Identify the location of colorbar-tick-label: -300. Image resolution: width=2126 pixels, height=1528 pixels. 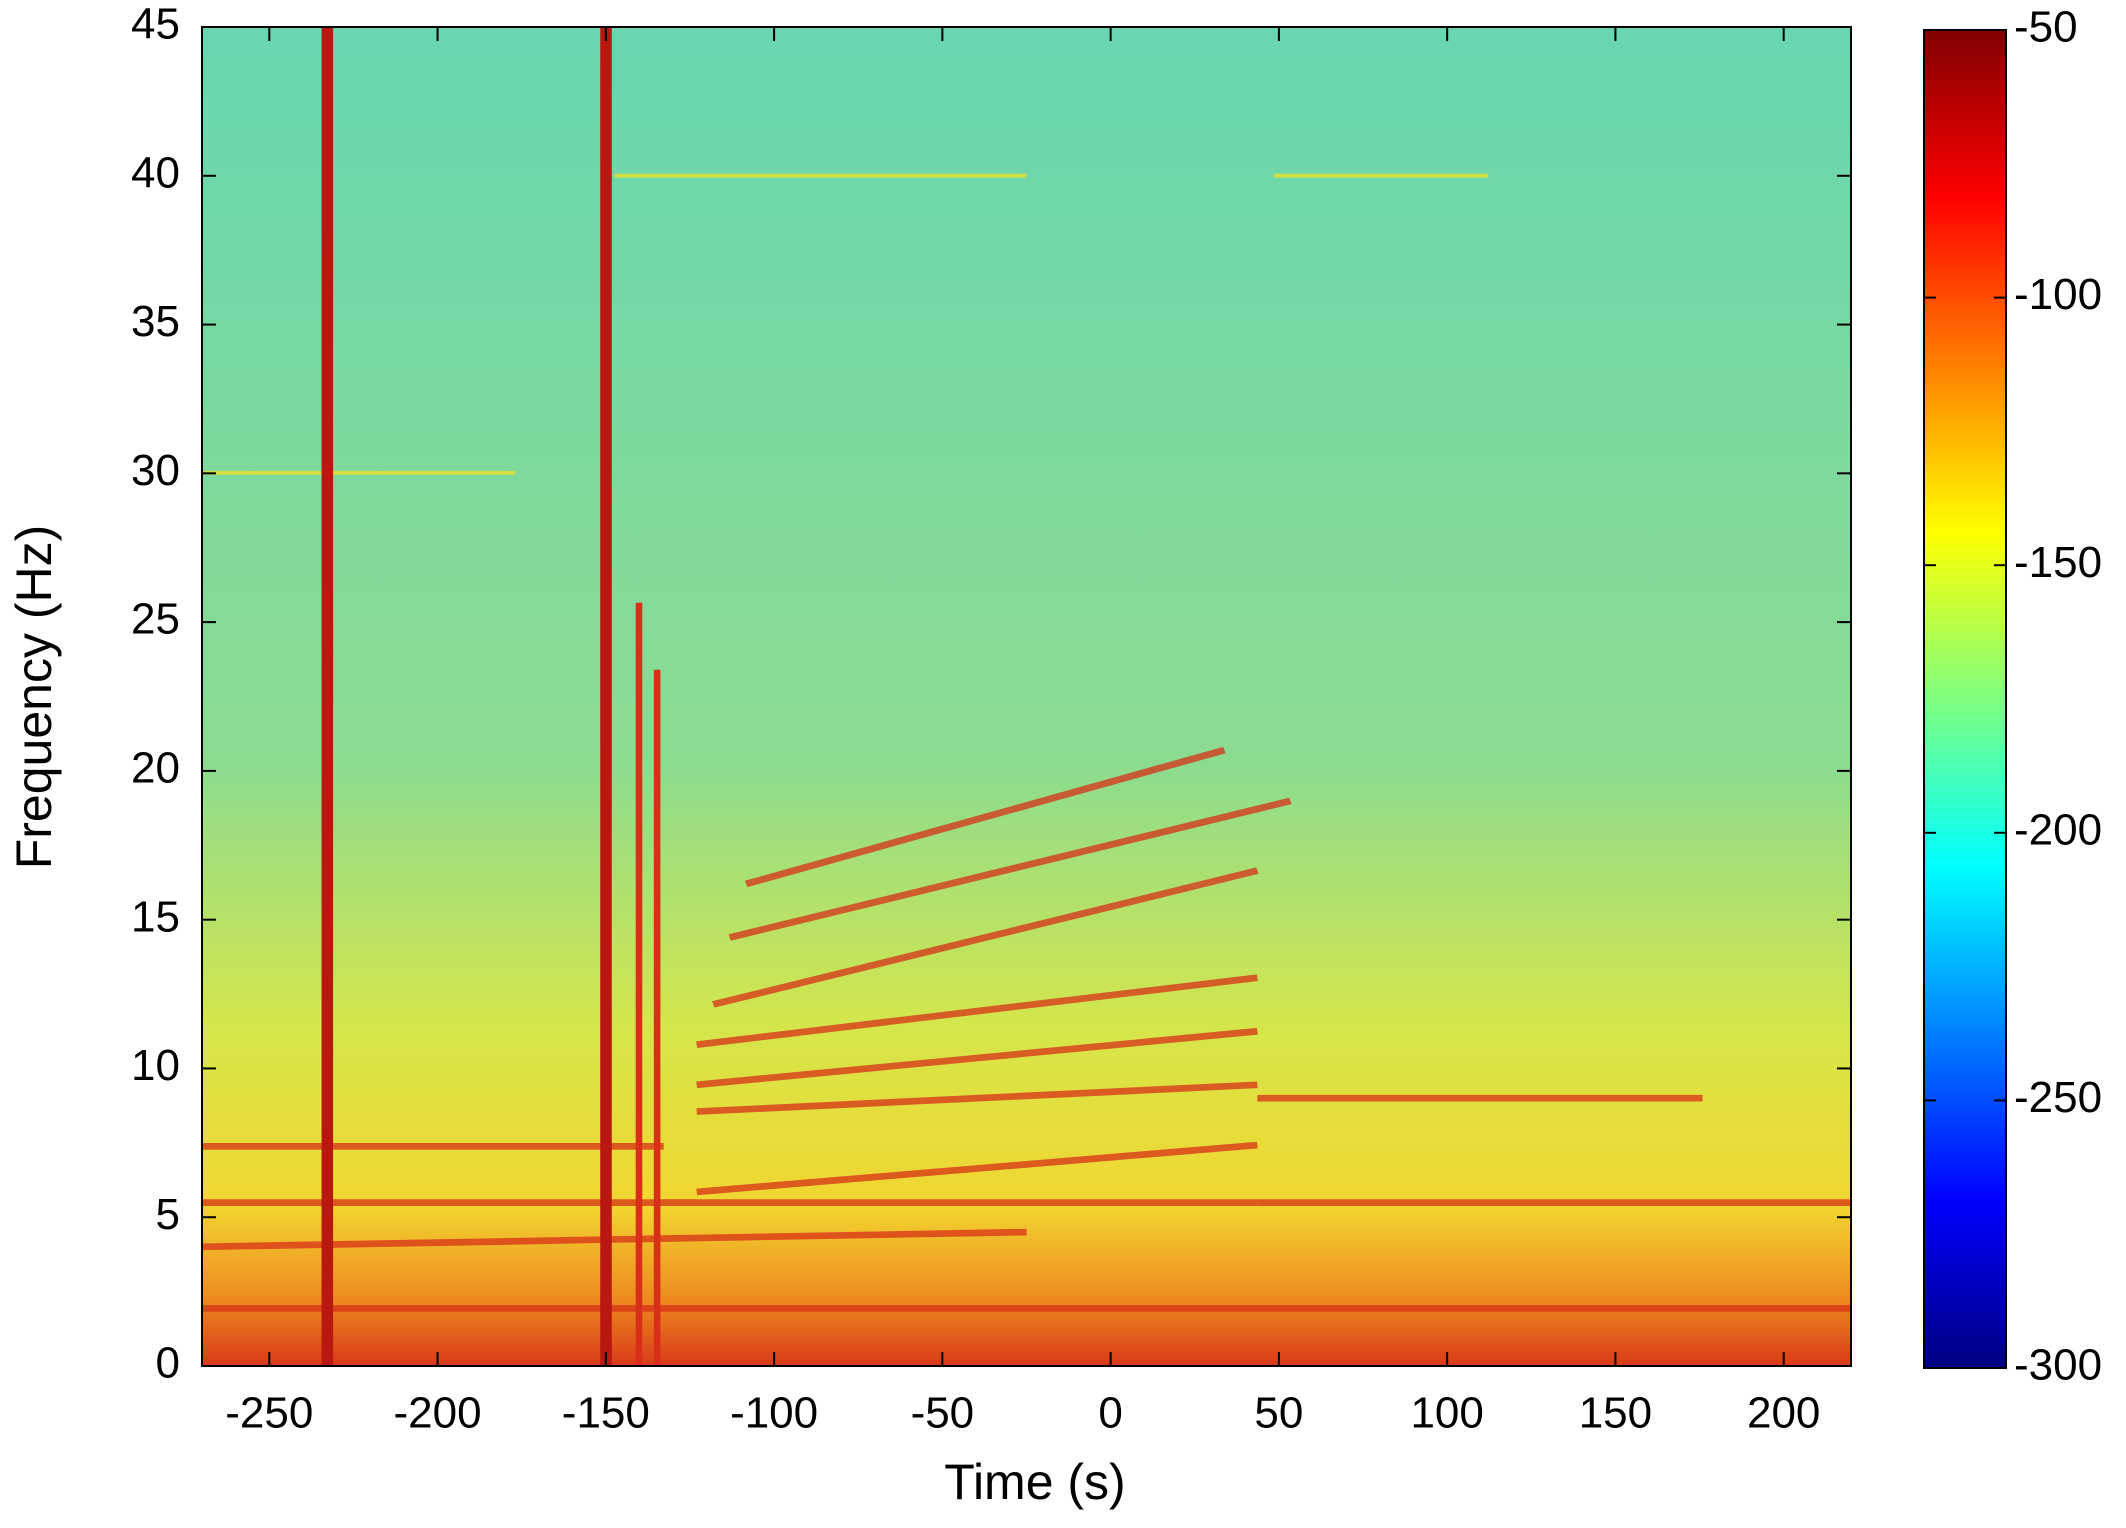
(2058, 1365).